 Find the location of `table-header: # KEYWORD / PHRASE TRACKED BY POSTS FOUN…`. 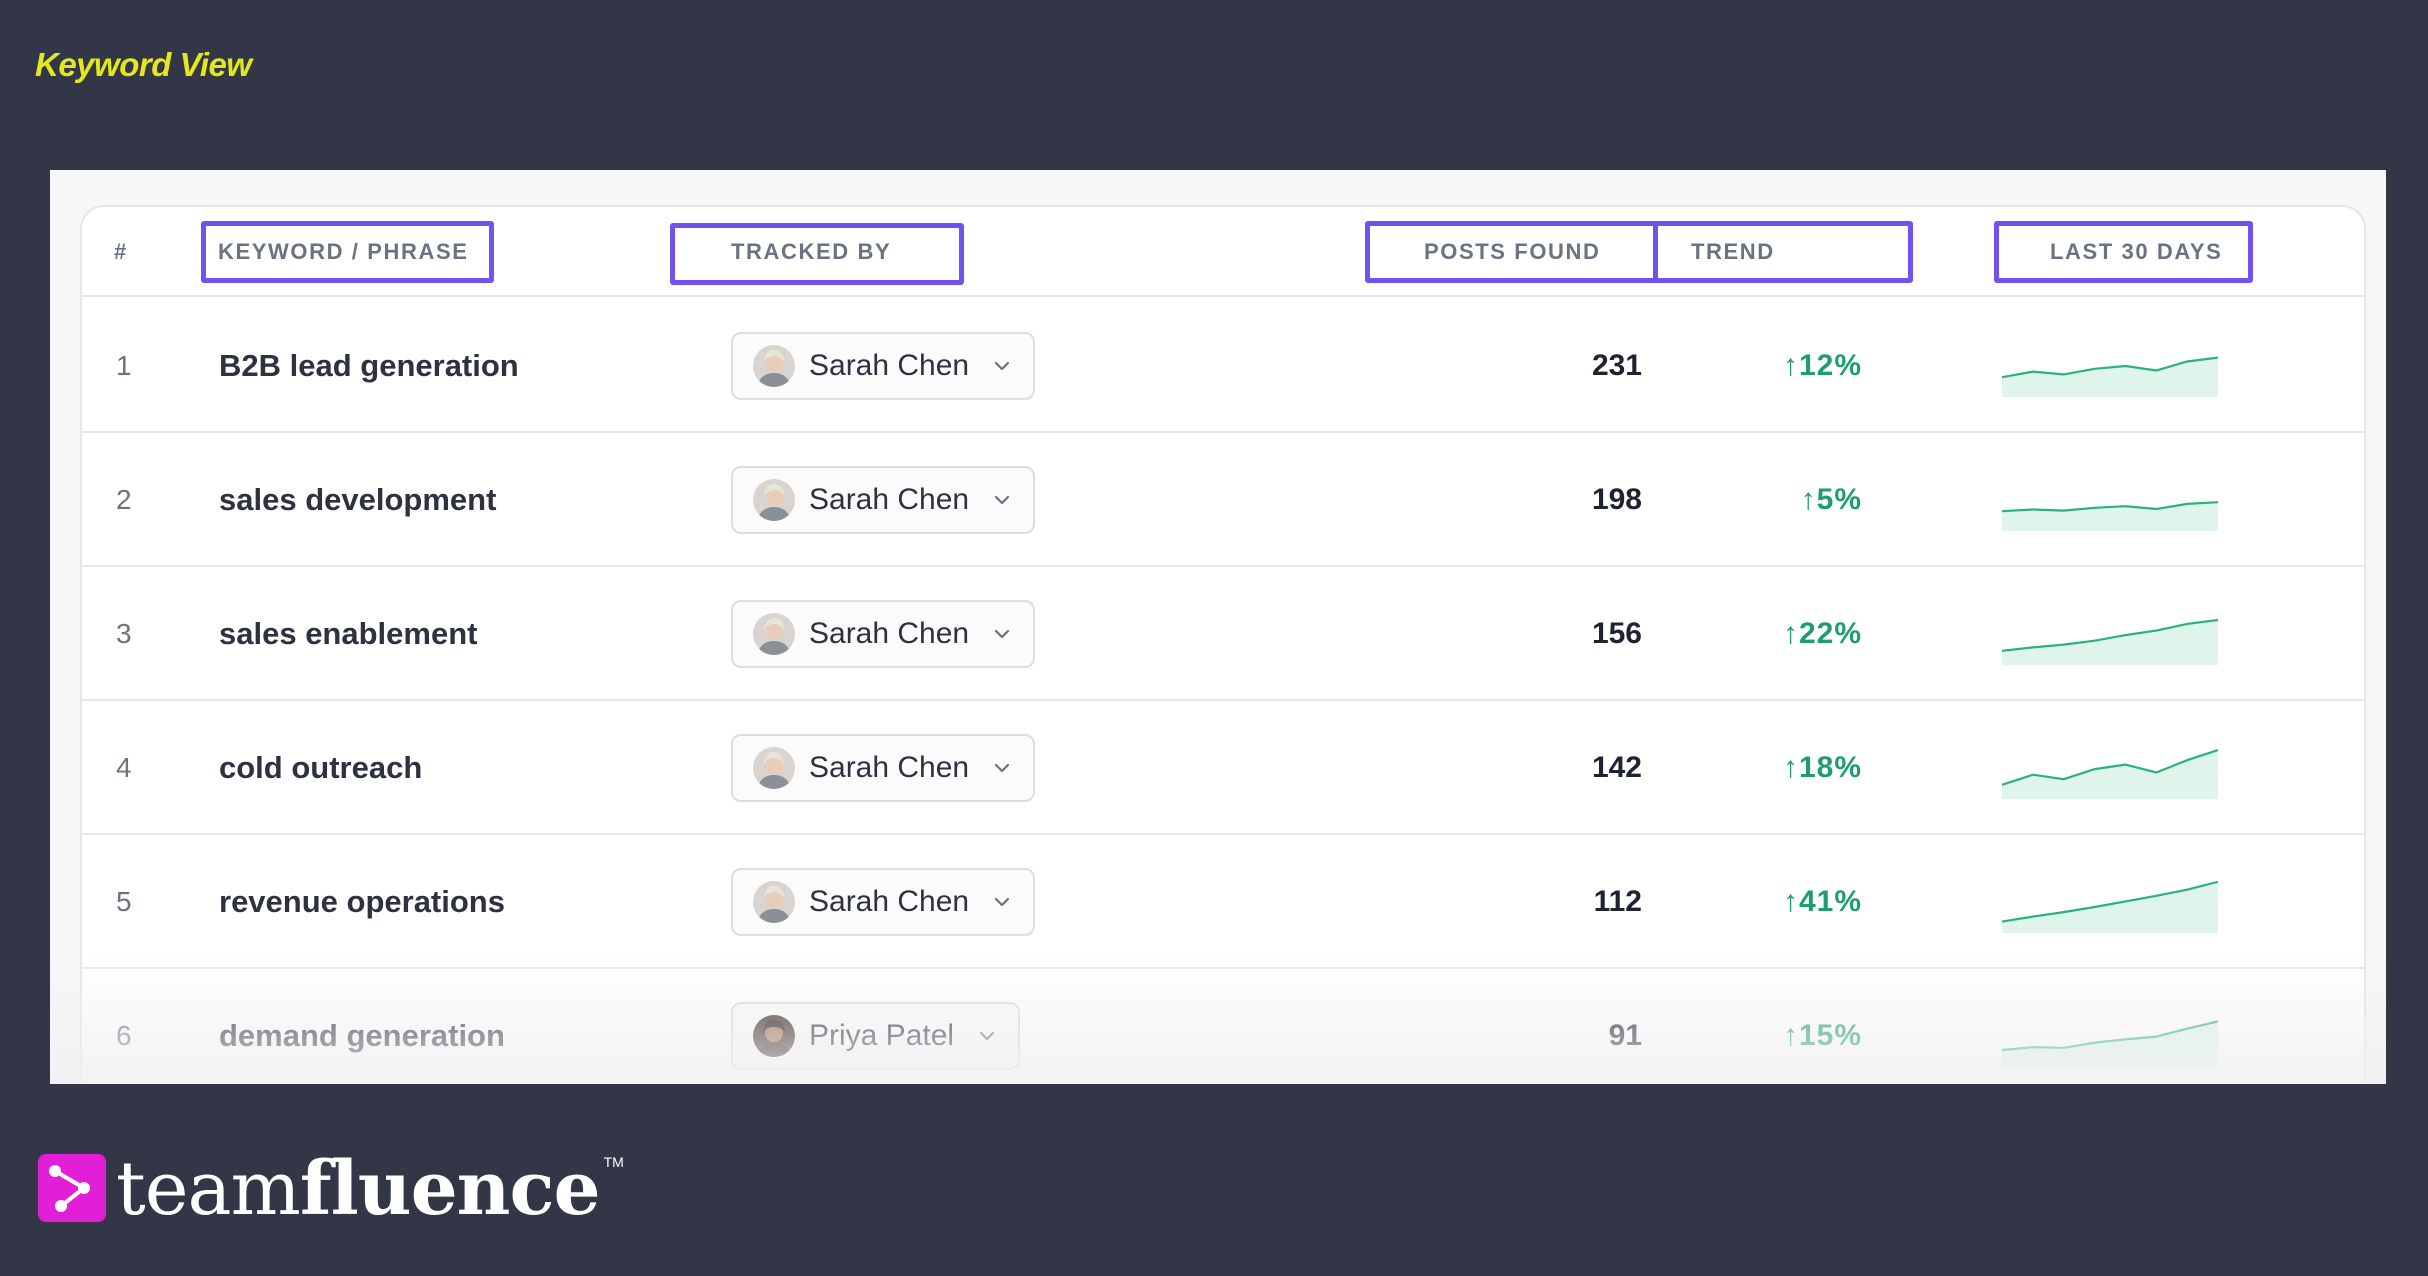

table-header: # KEYWORD / PHRASE TRACKED BY POSTS FOUN… is located at coordinates (1223, 252).